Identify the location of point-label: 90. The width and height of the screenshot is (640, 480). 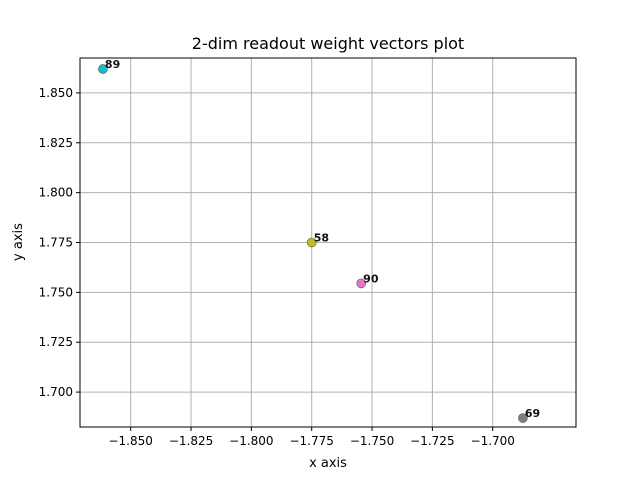
(371, 278).